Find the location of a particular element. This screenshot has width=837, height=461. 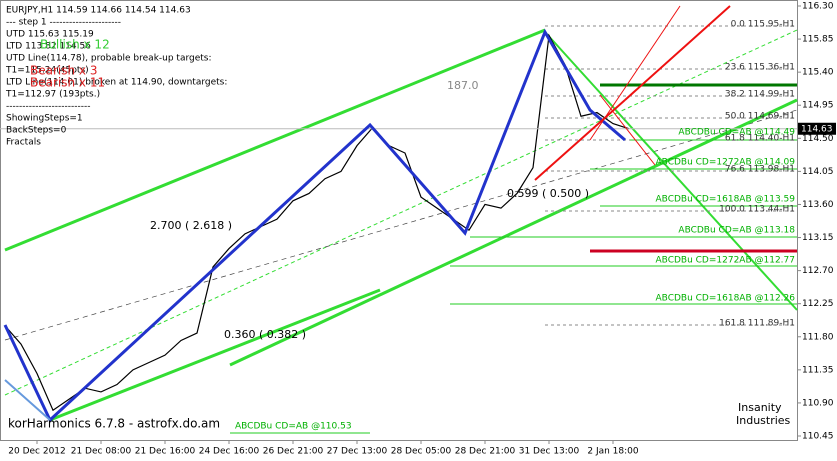

target-label: ABCDBu CD=AB @113.18 is located at coordinates (736, 231).